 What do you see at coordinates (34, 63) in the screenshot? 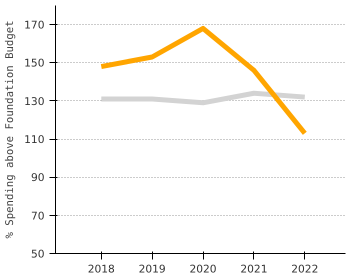
I see `y-tick-label: 150` at bounding box center [34, 63].